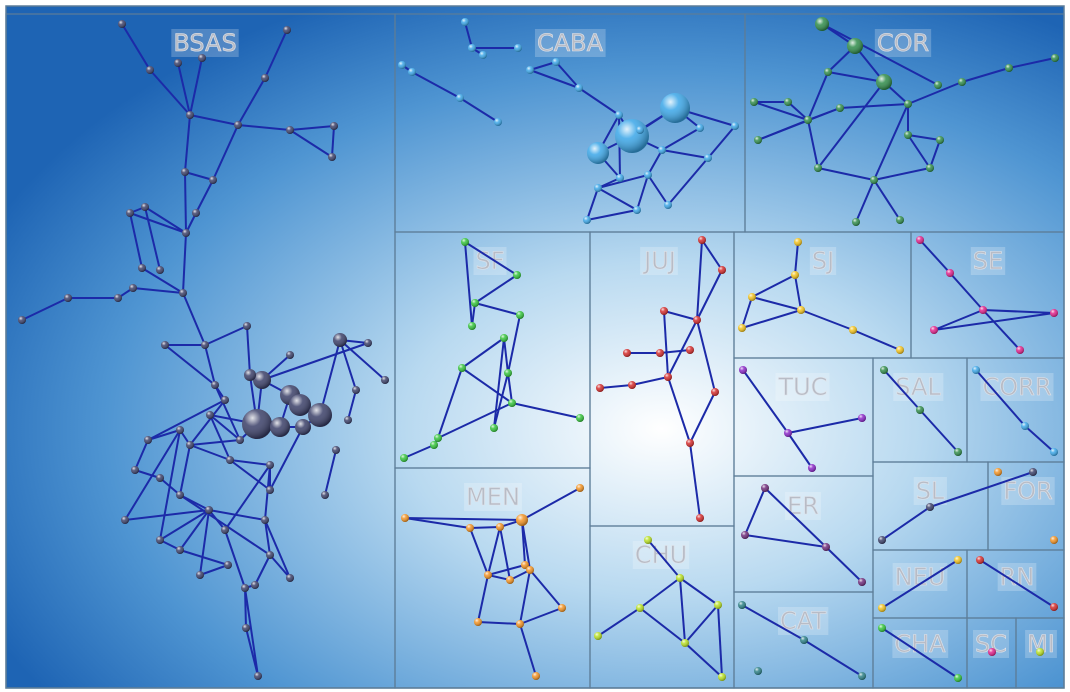  What do you see at coordinates (844, 564) in the screenshot?
I see `edge-er` at bounding box center [844, 564].